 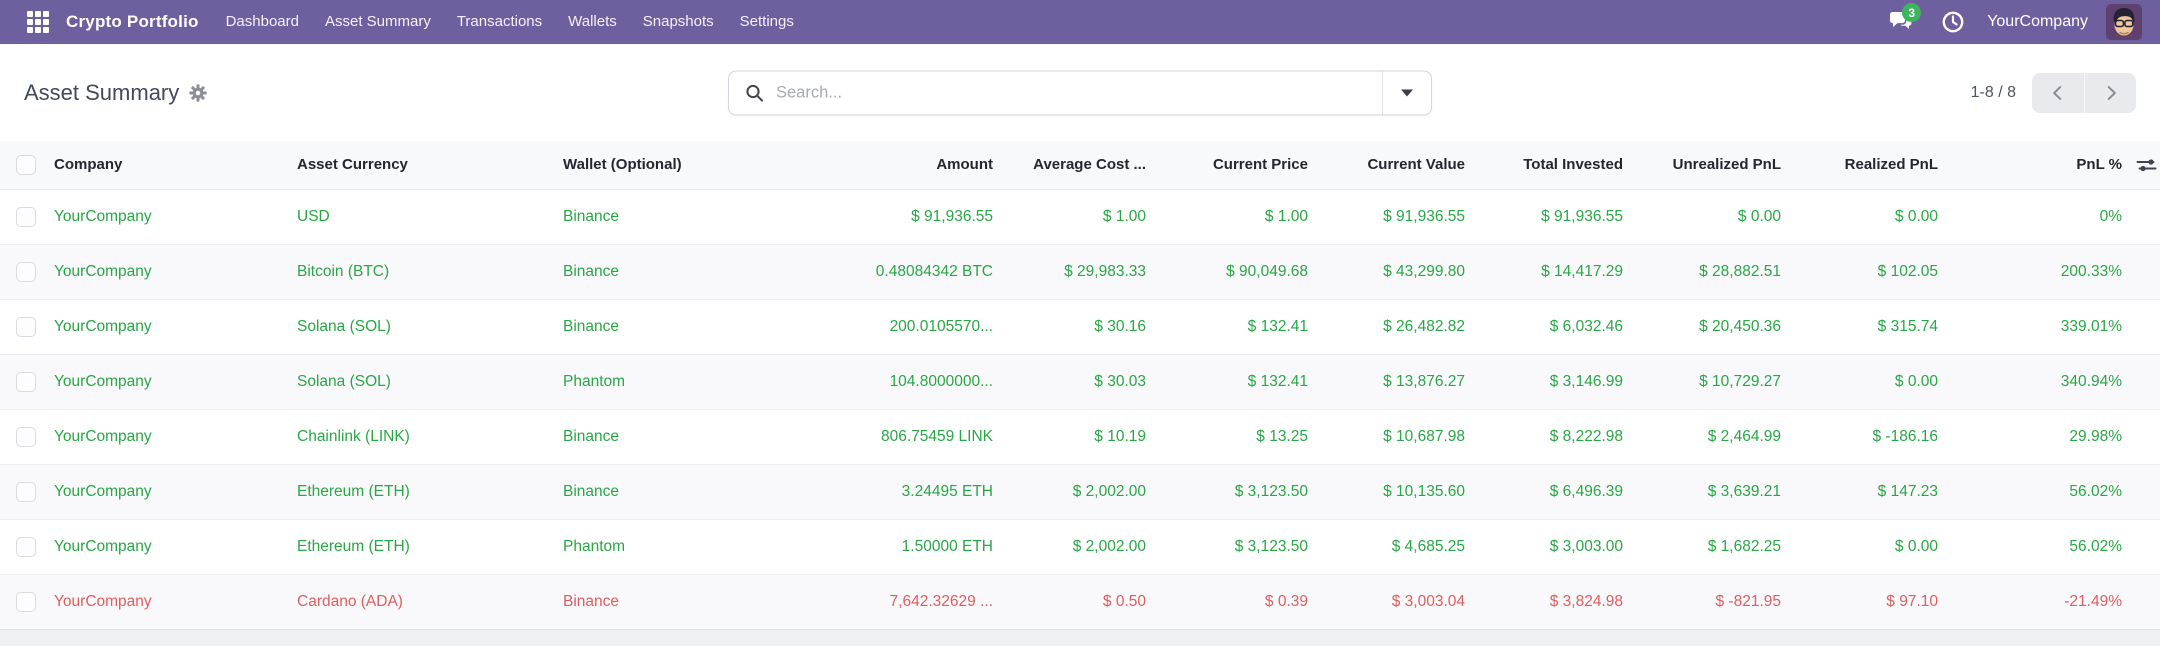 What do you see at coordinates (2044, 165) in the screenshot?
I see `col-header-pnl-pct: PnL %` at bounding box center [2044, 165].